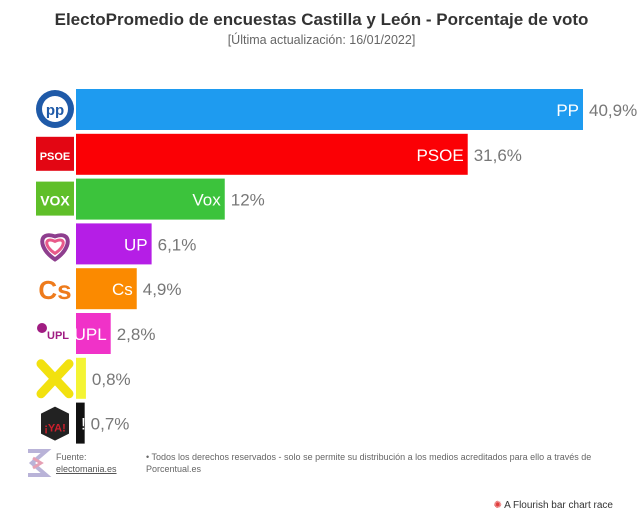  I want to click on value-label: 0,8%, so click(111, 379).